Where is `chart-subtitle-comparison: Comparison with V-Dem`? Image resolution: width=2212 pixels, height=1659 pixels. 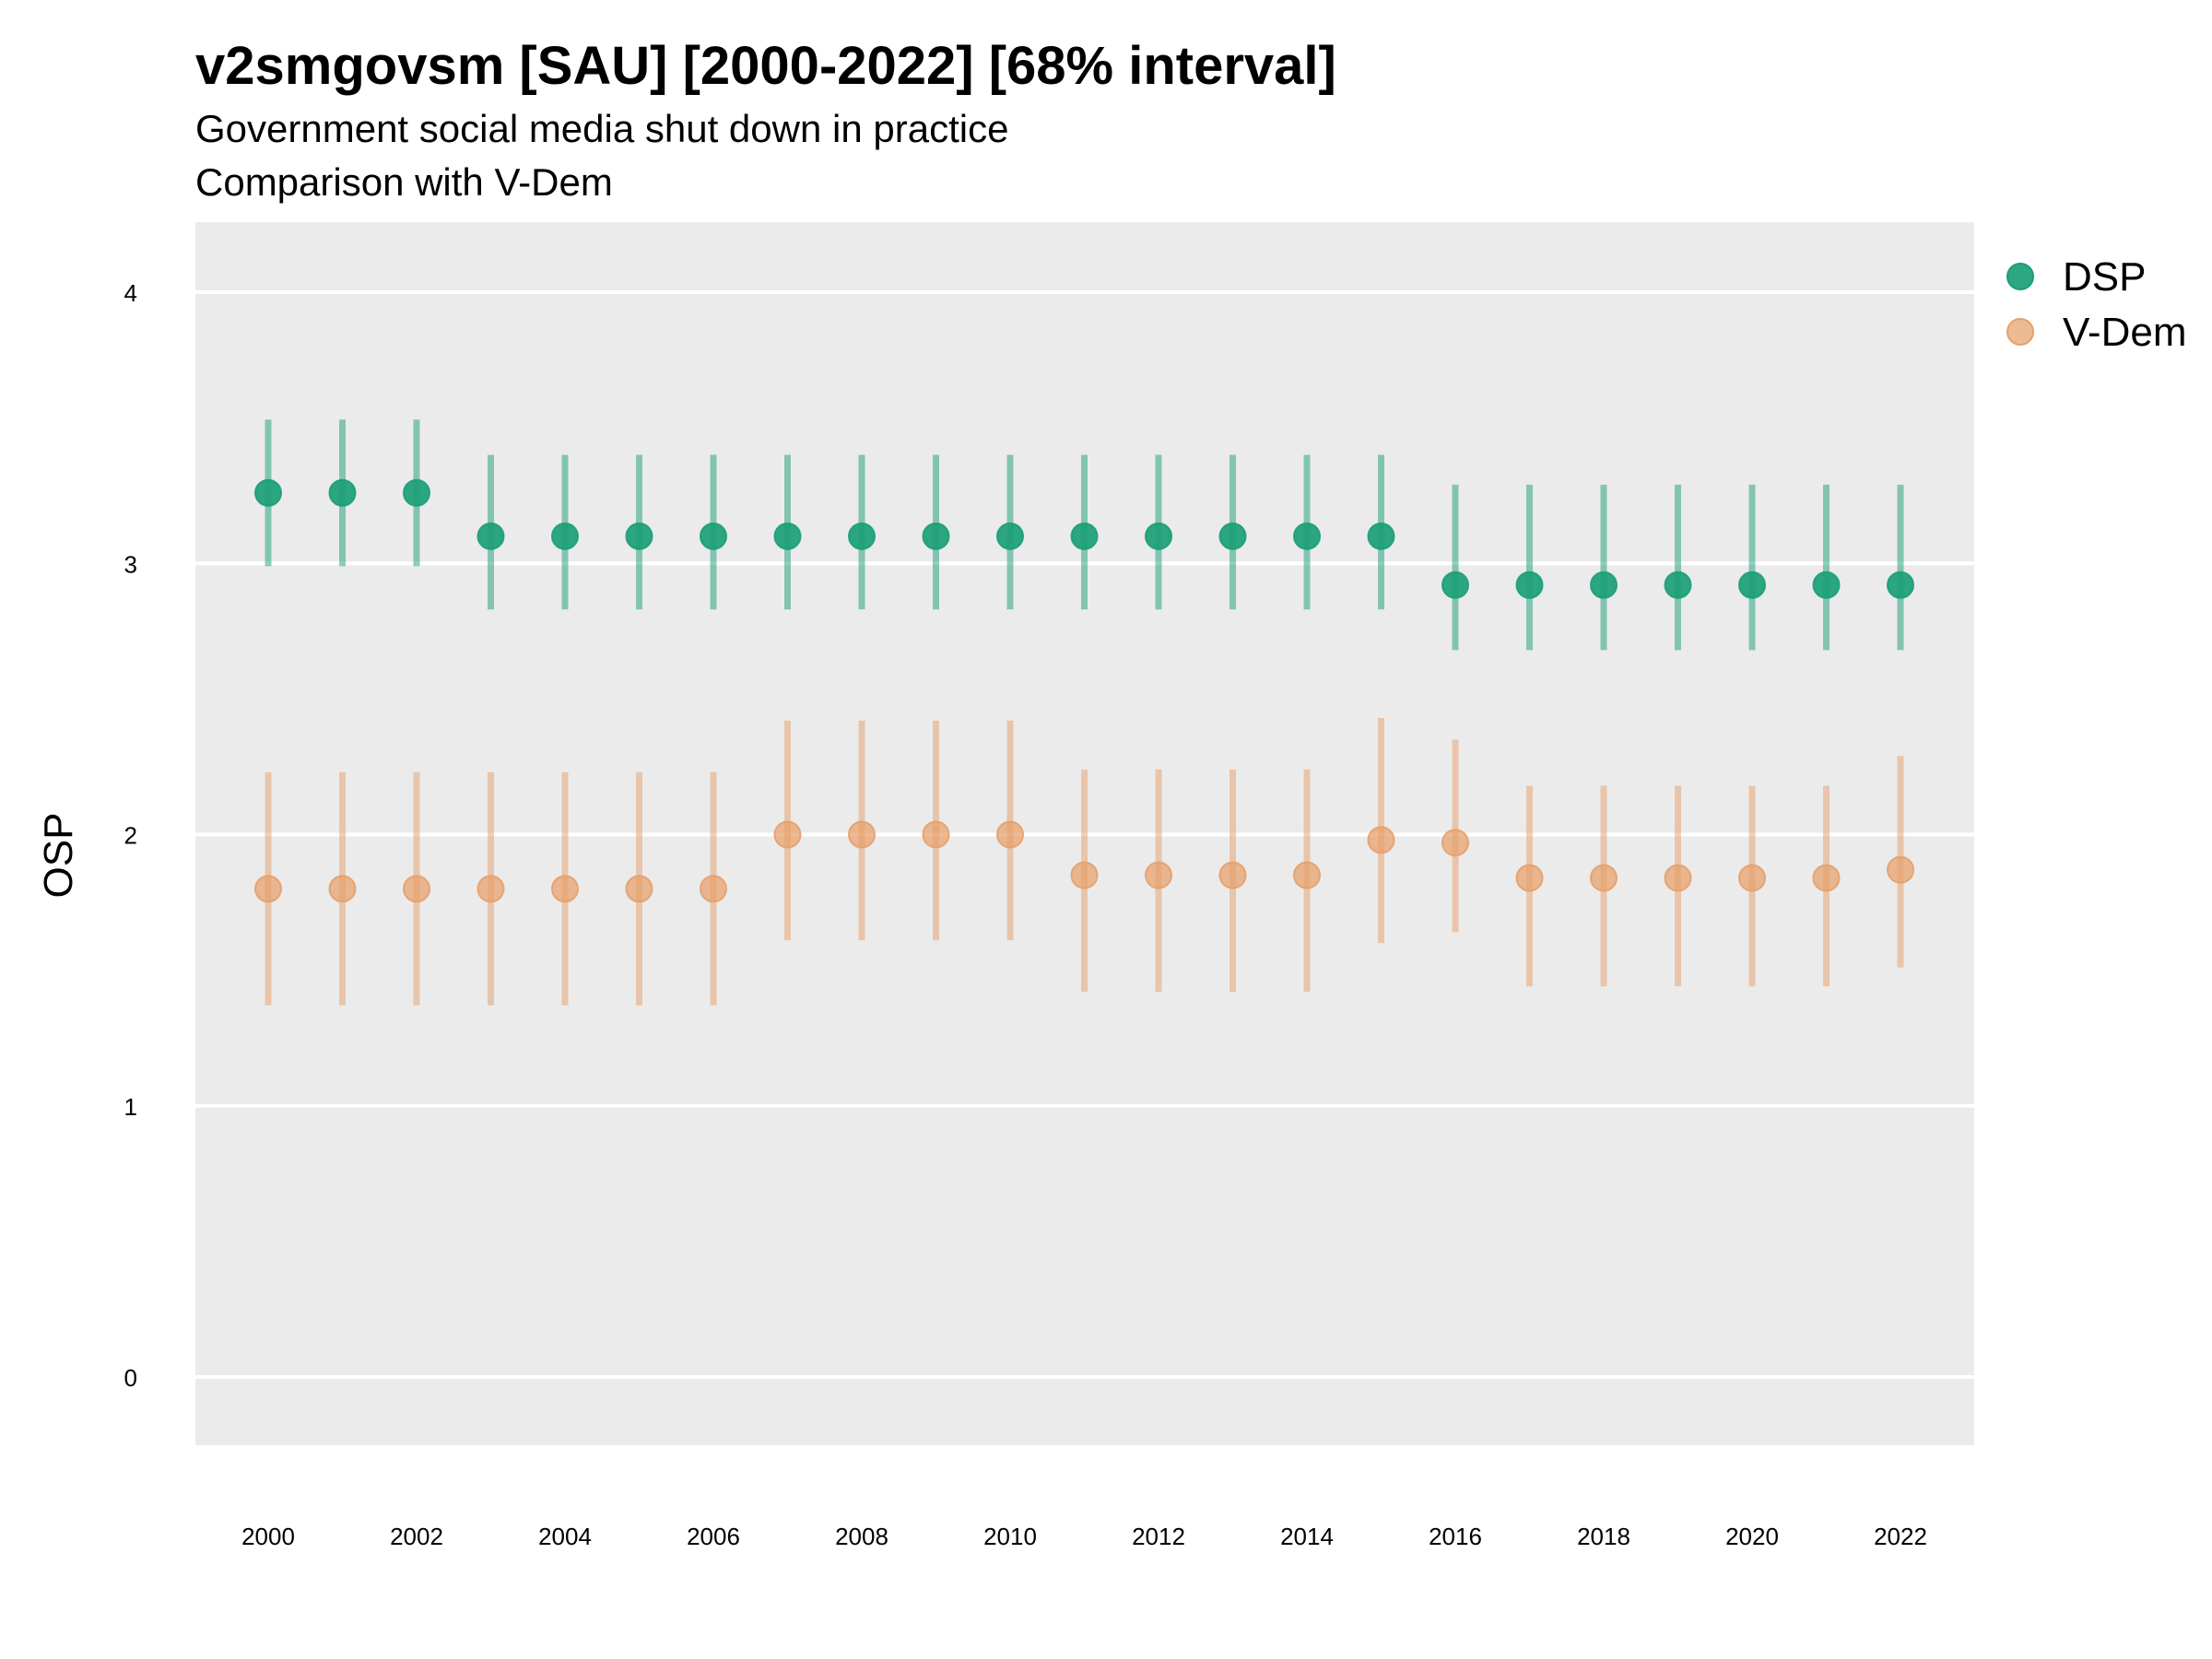
chart-subtitle-comparison: Comparison with V-Dem is located at coordinates (404, 182).